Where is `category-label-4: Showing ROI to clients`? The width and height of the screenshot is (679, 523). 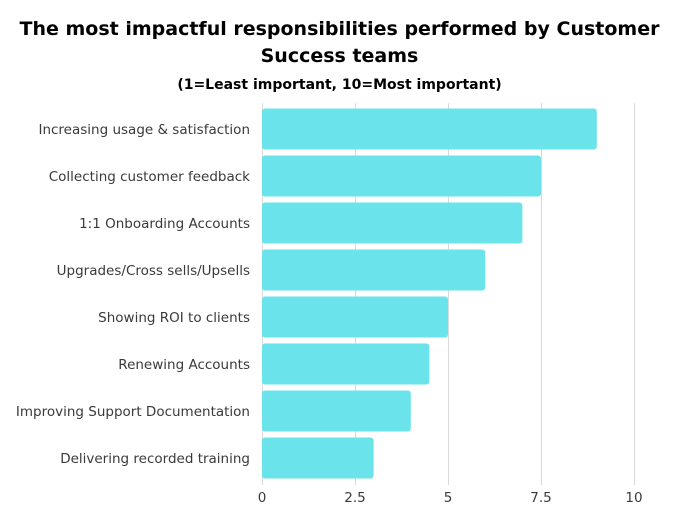 category-label-4: Showing ROI to clients is located at coordinates (174, 318).